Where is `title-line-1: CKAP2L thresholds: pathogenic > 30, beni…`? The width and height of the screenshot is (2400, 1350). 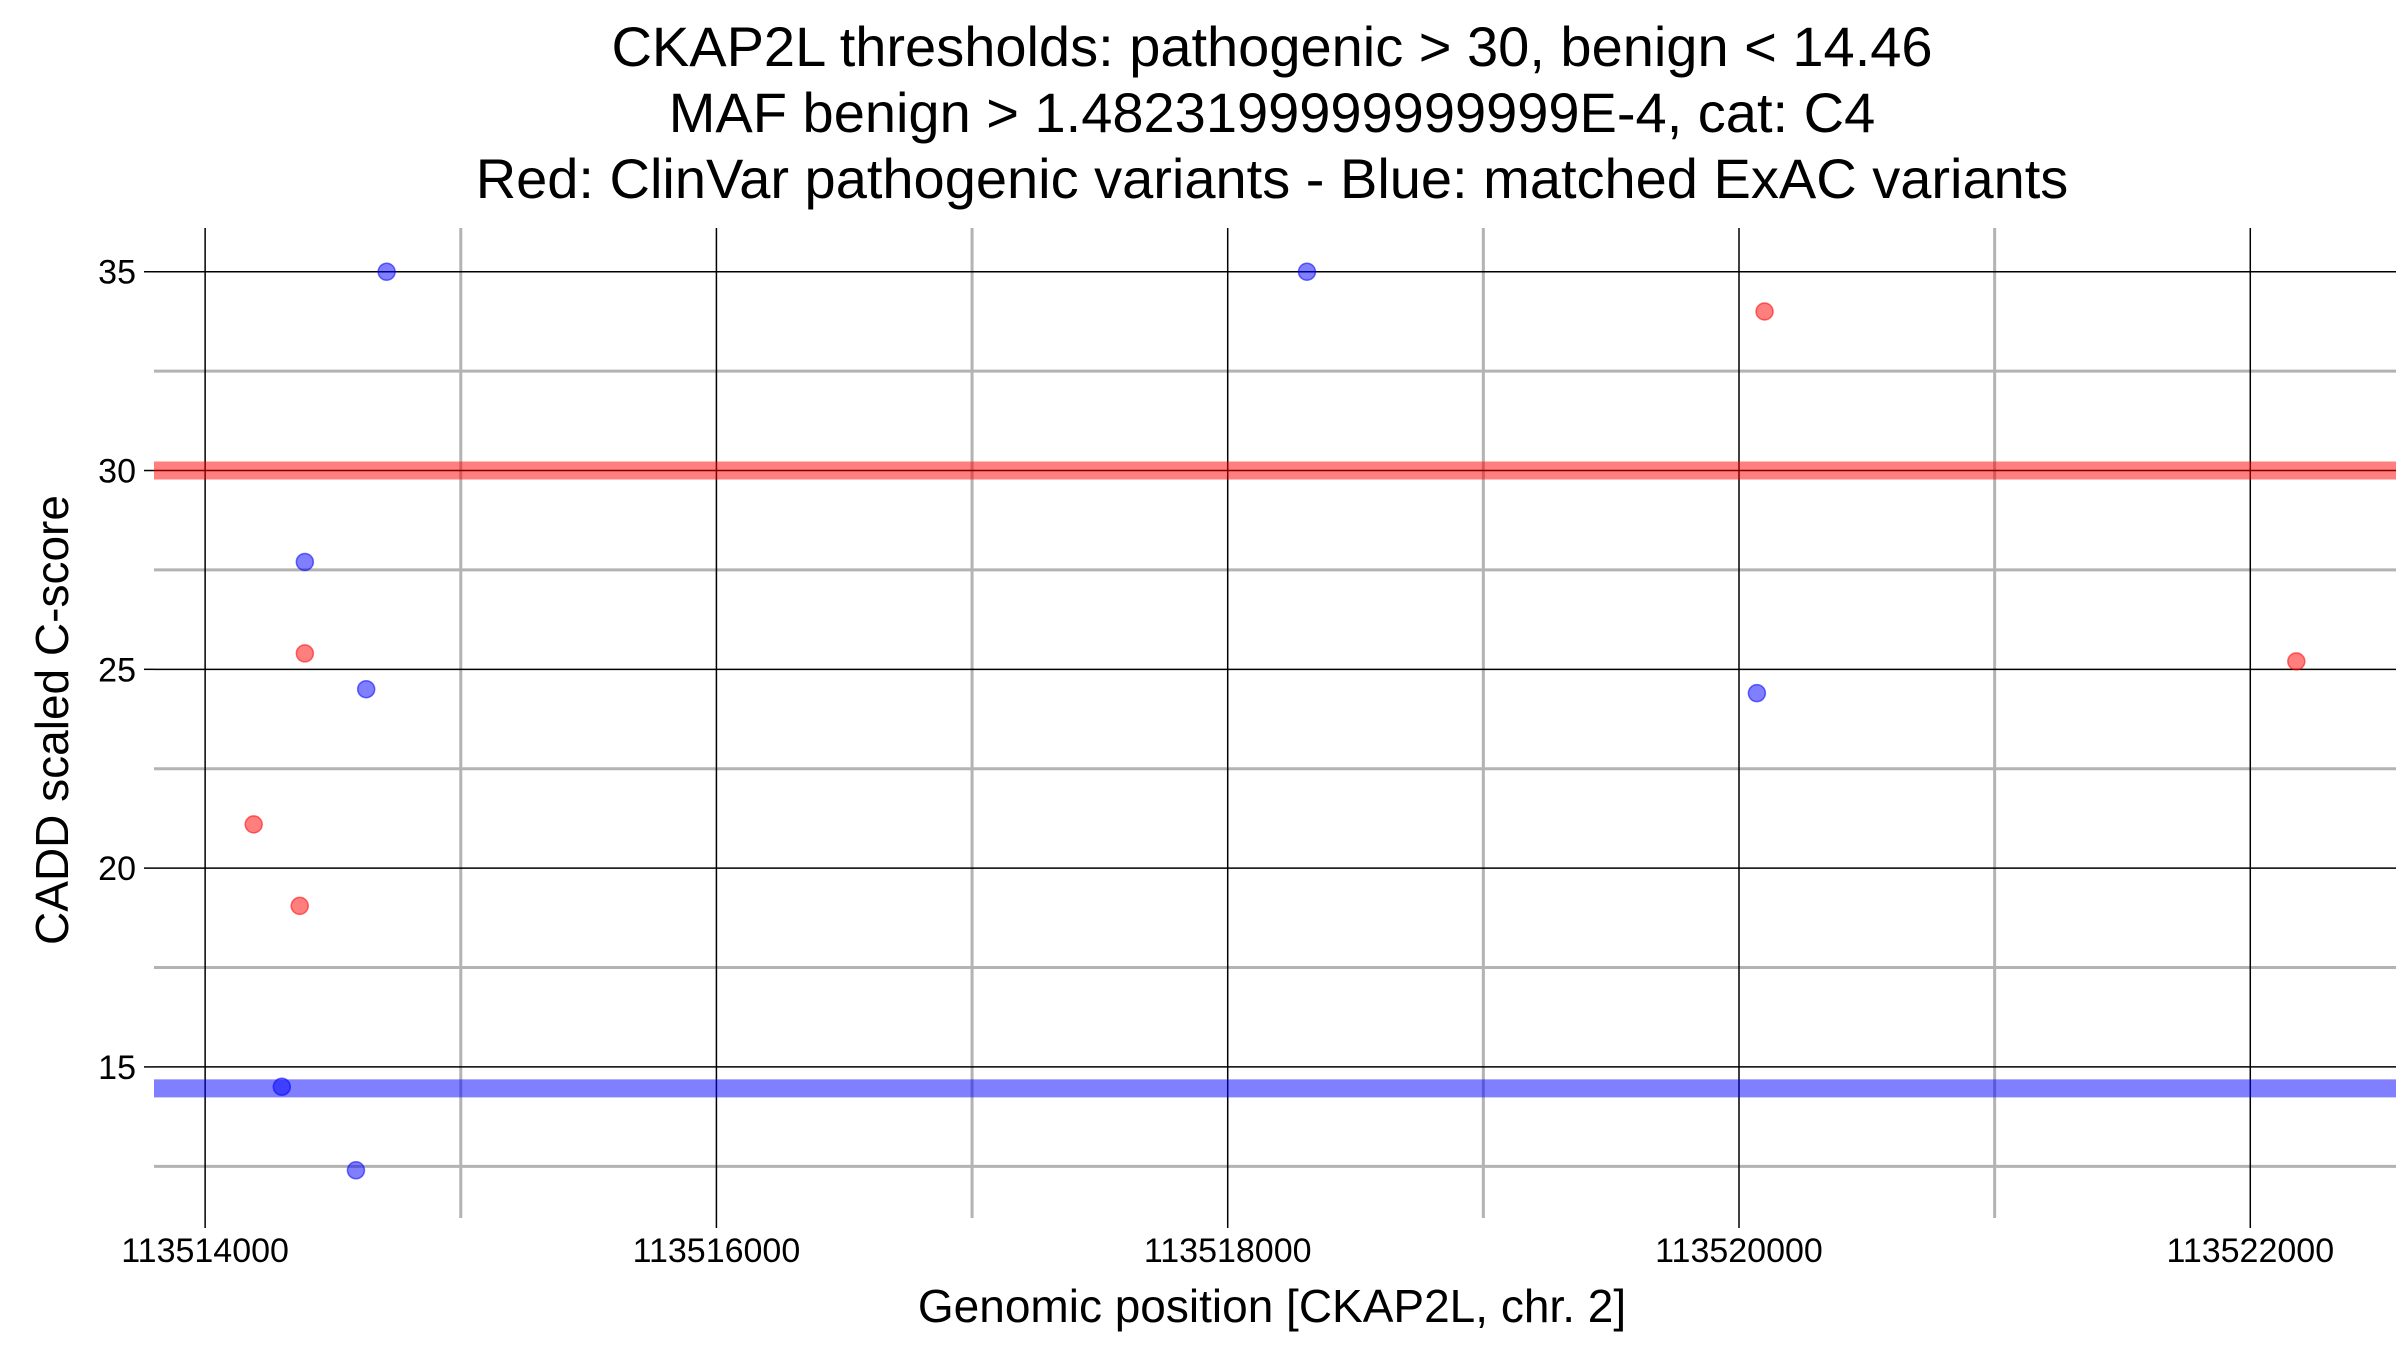
title-line-1: CKAP2L thresholds: pathogenic > 30, beni… is located at coordinates (1271, 46).